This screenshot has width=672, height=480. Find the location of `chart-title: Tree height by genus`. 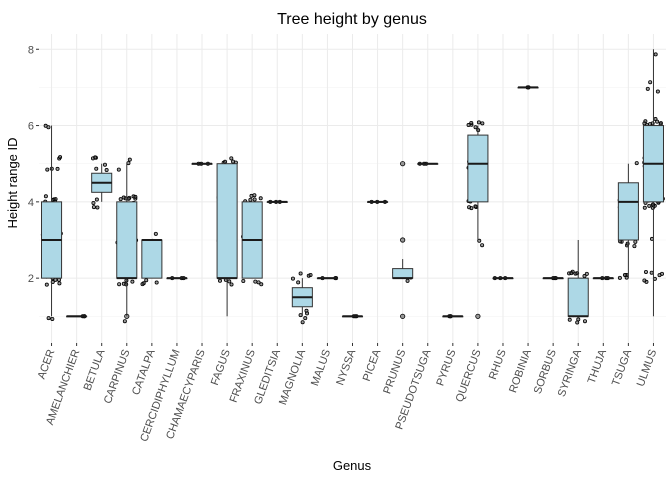

chart-title: Tree height by genus is located at coordinates (352, 19).